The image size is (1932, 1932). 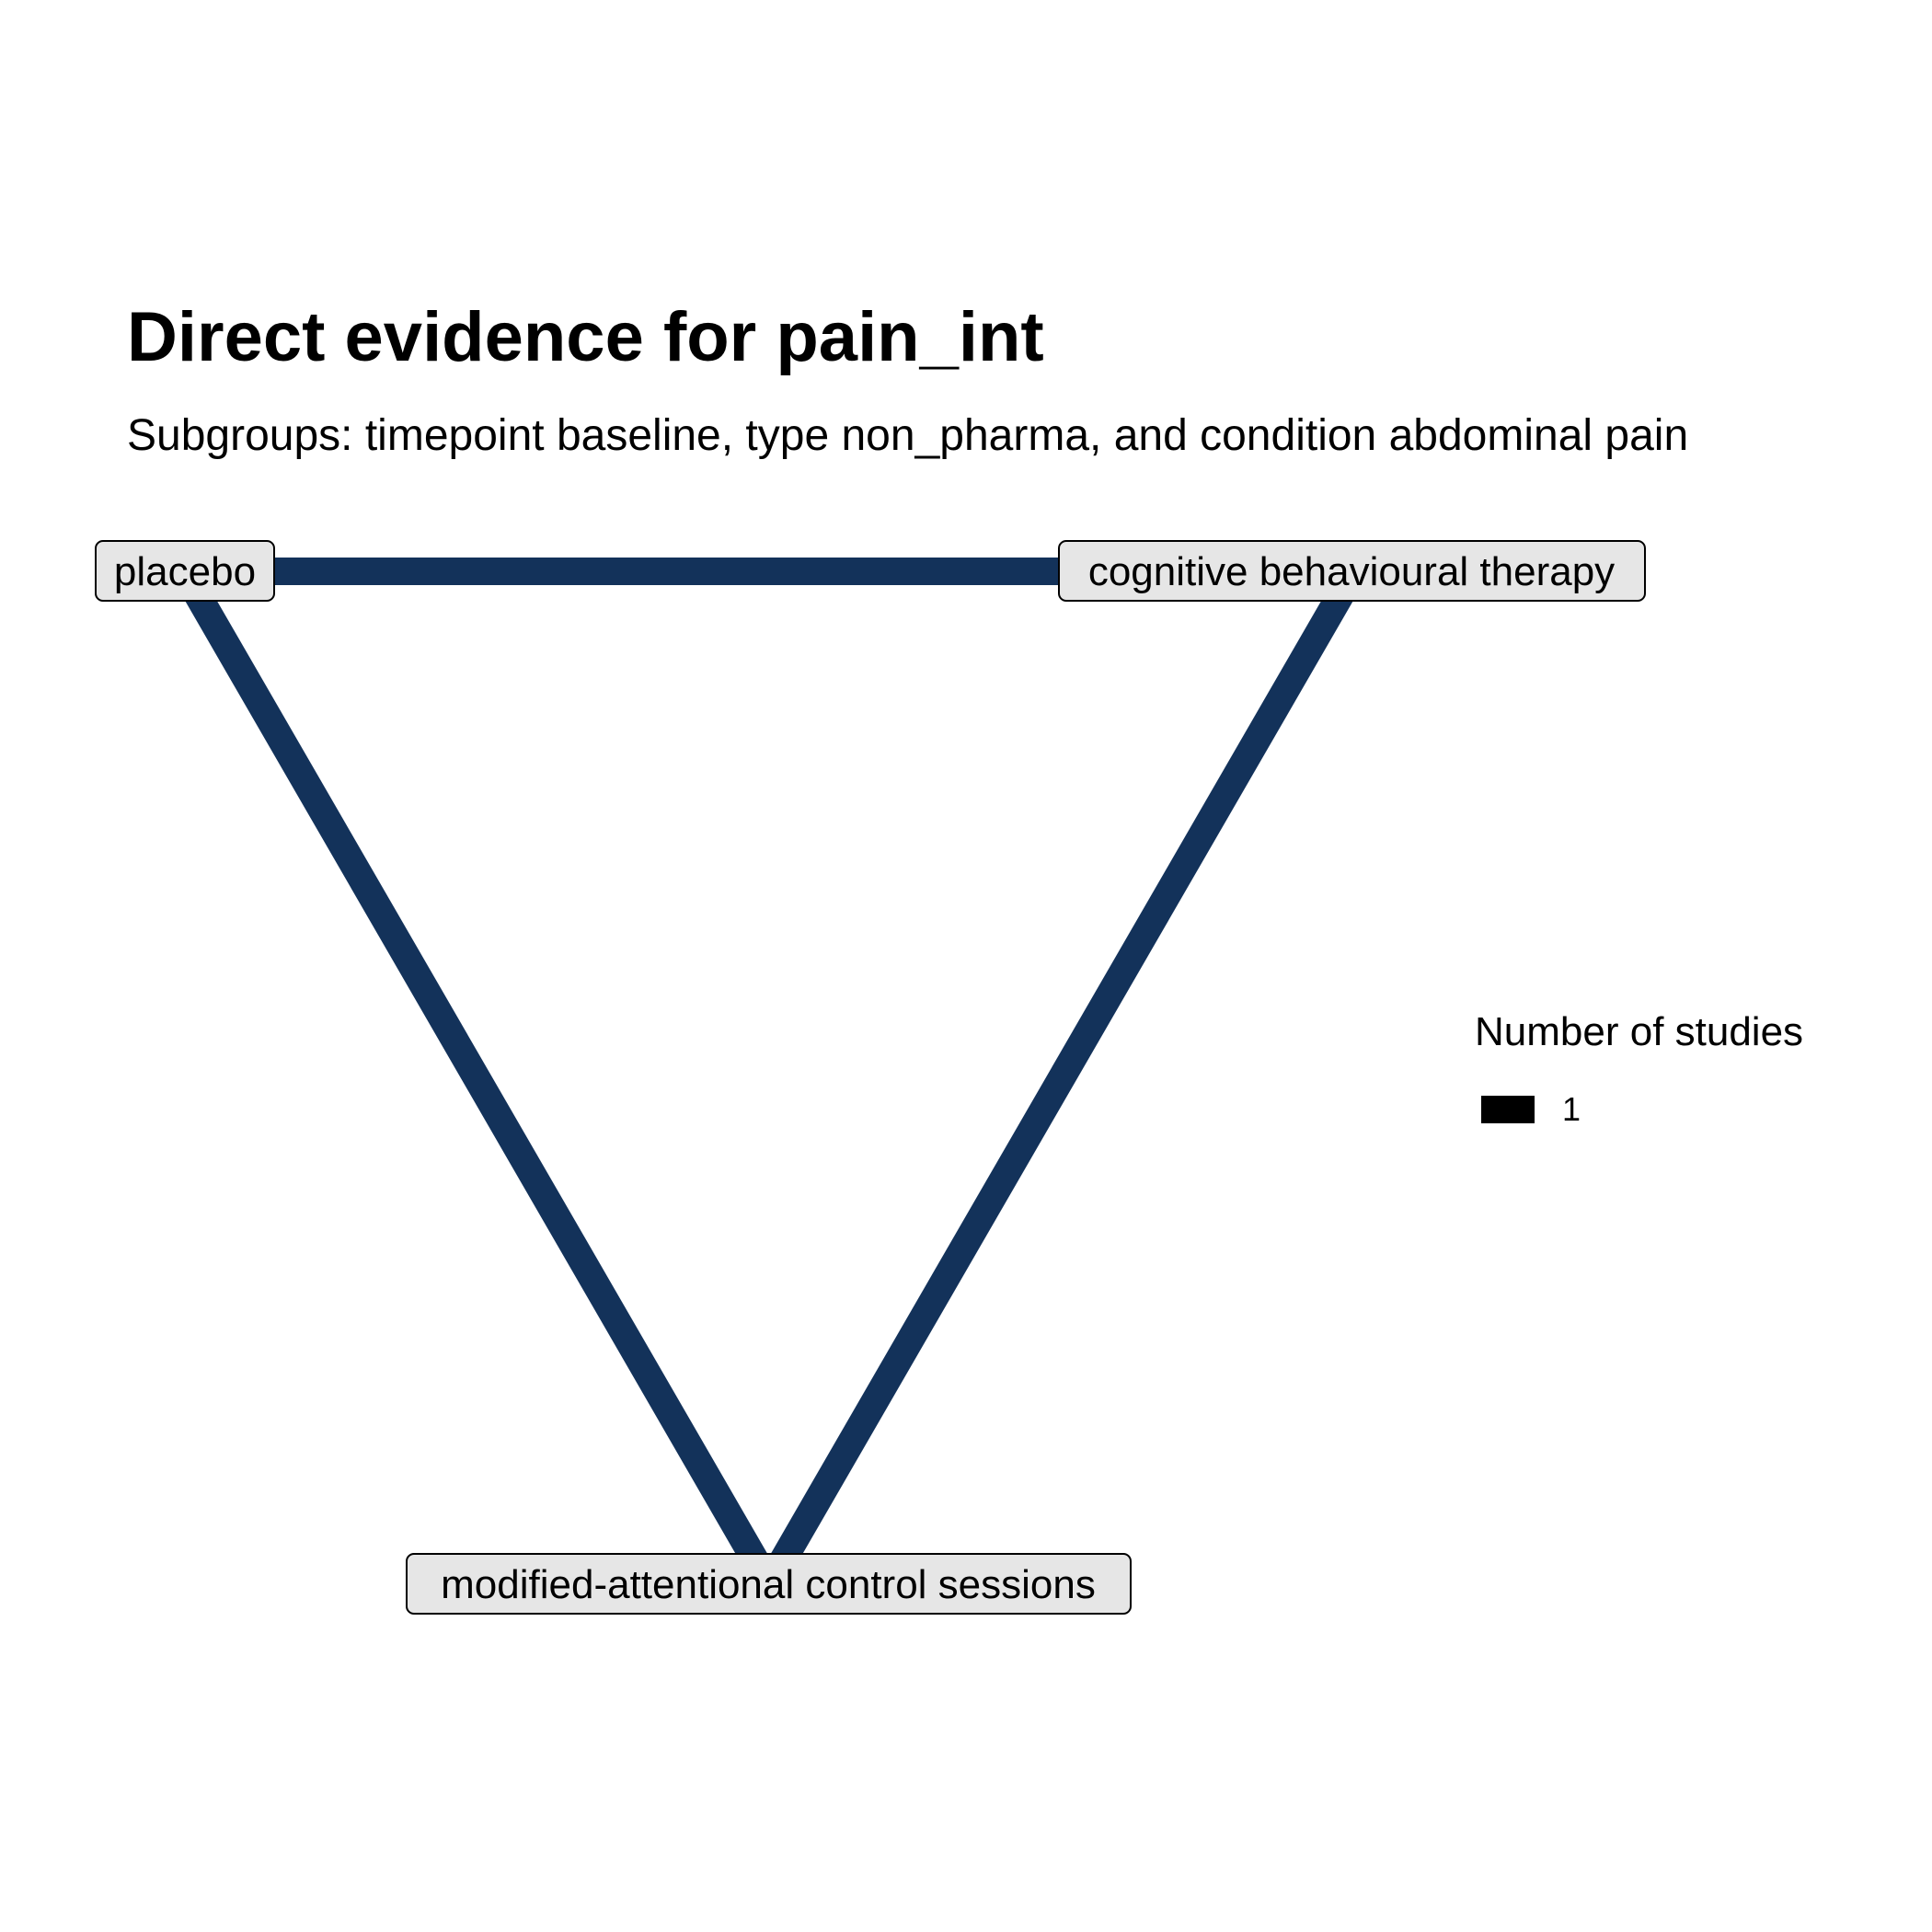 I want to click on node-placebo: placebo, so click(x=185, y=571).